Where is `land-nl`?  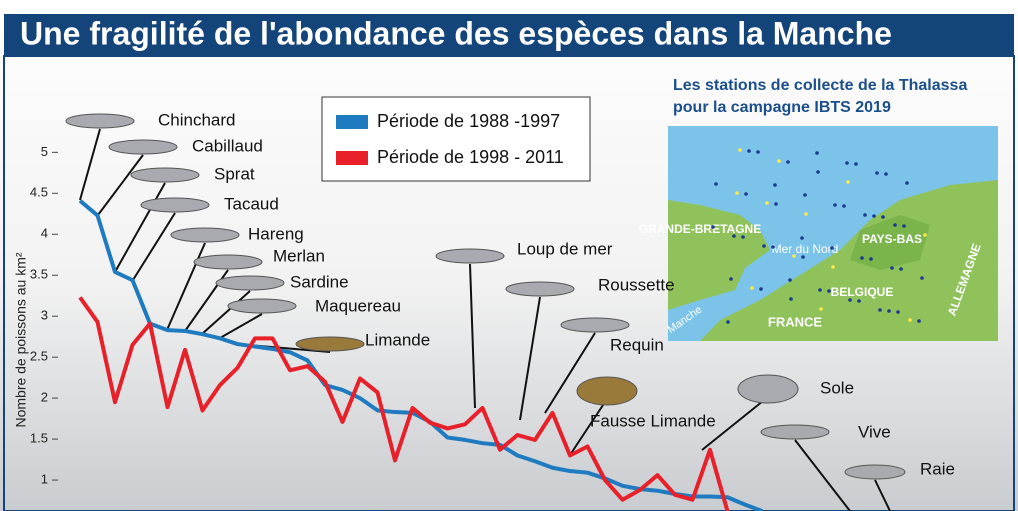
land-nl is located at coordinates (890, 242).